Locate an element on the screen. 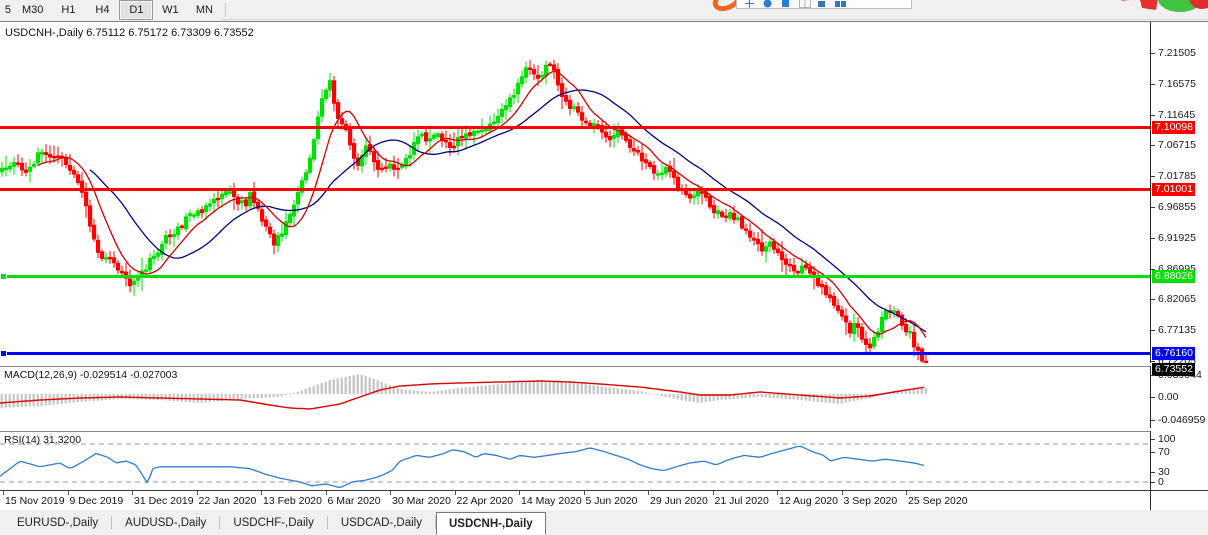 Image resolution: width=1208 pixels, height=535 pixels. timeframe-button-m30: M30 is located at coordinates (33, 10).